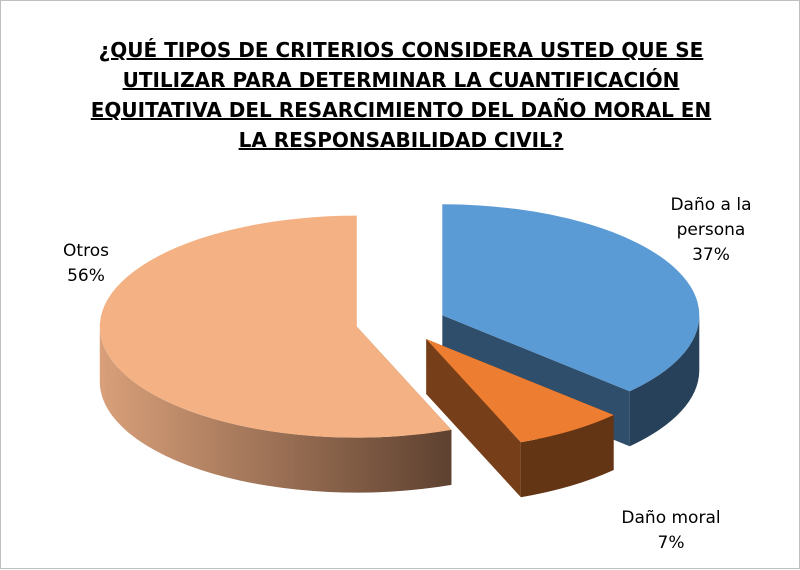 This screenshot has width=800, height=570. I want to click on value-label: 37%, so click(711, 255).